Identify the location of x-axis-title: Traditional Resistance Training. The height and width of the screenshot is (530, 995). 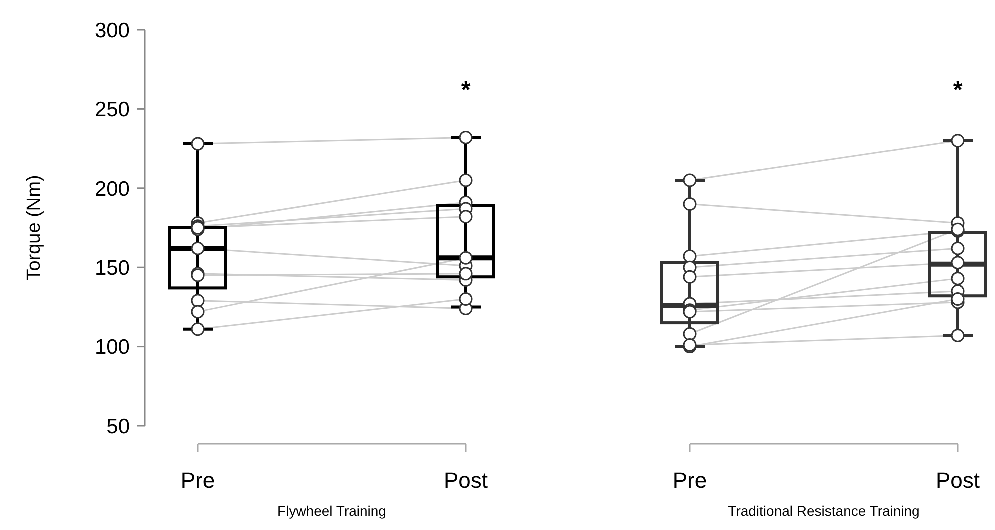
(824, 511).